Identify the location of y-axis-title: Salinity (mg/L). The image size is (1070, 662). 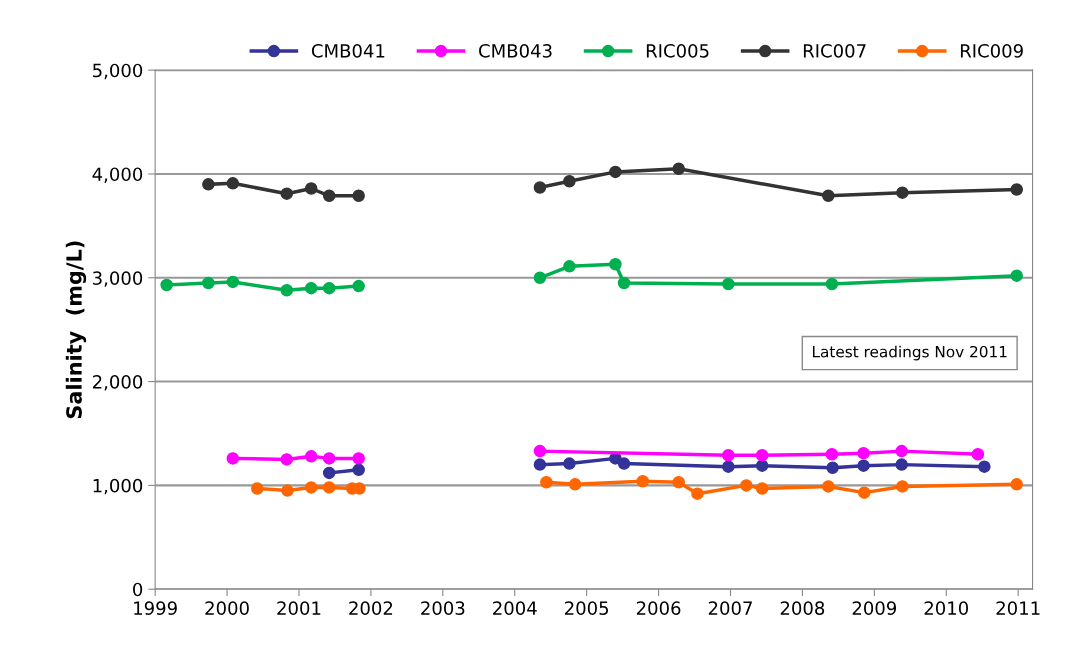
(76, 330).